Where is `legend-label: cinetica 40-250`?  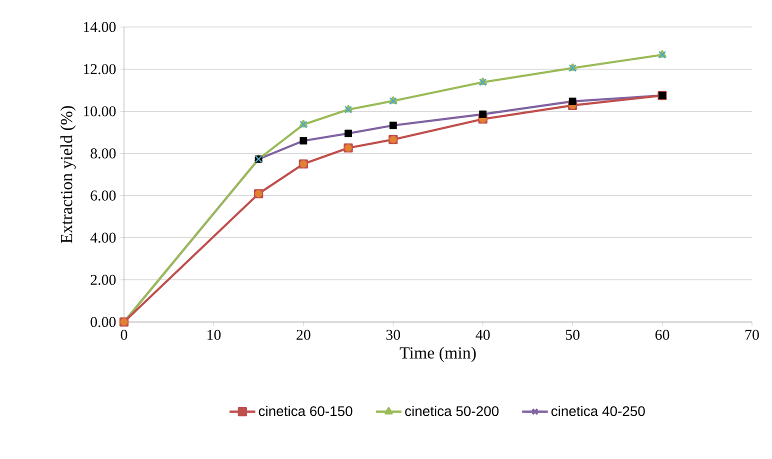
legend-label: cinetica 40-250 is located at coordinates (598, 411).